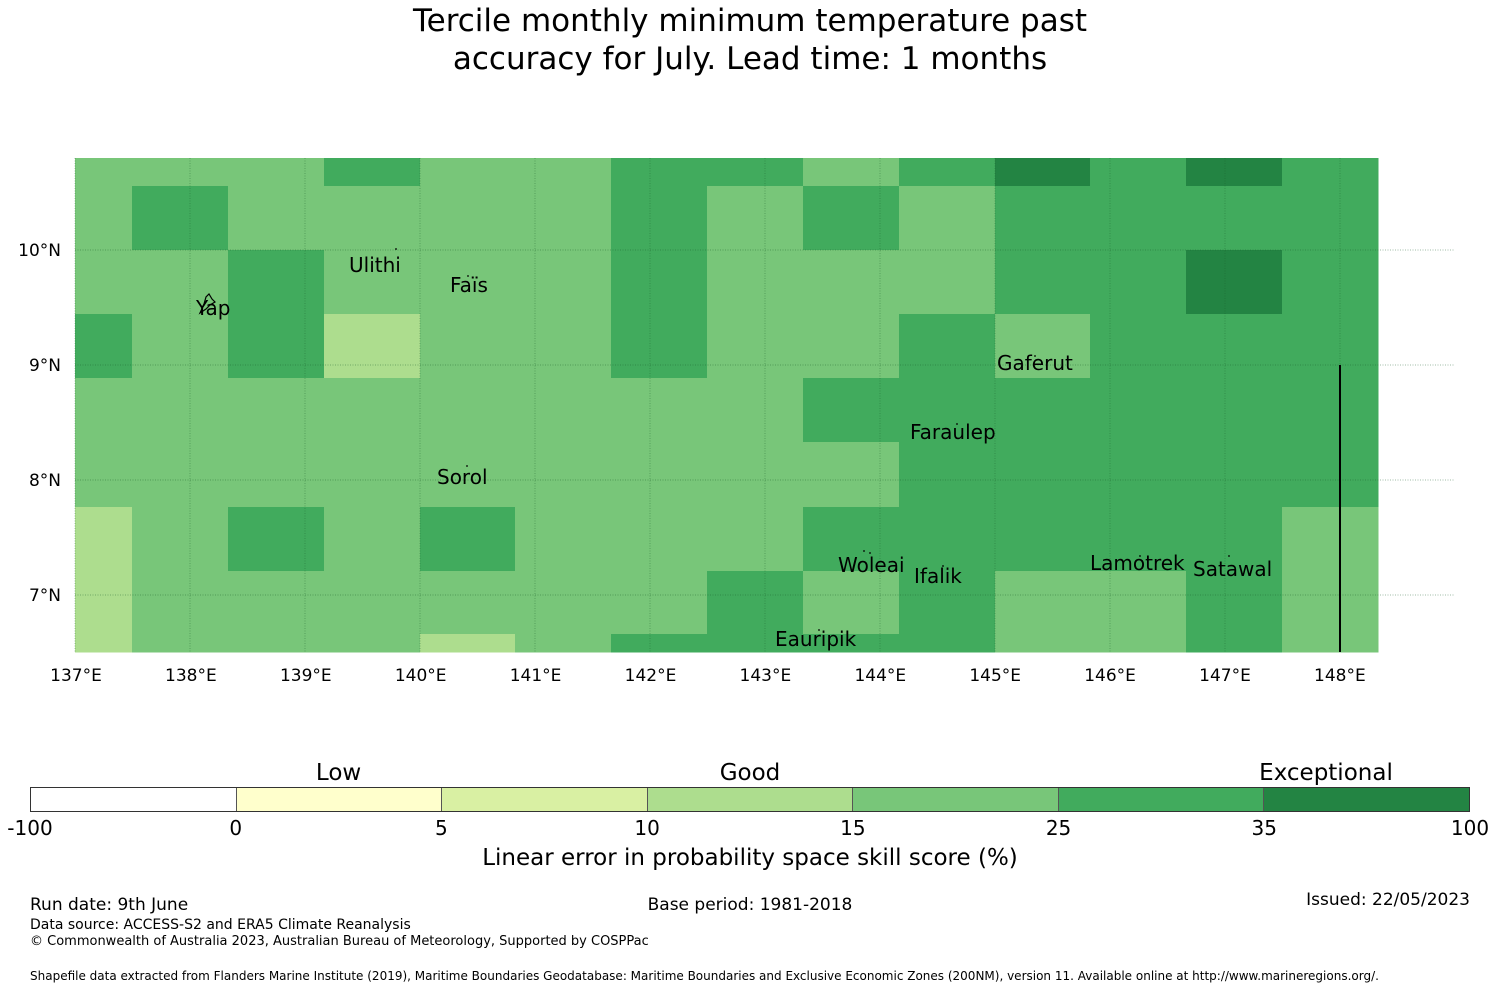  I want to click on island-label-ifalik: Ifalik, so click(938, 576).